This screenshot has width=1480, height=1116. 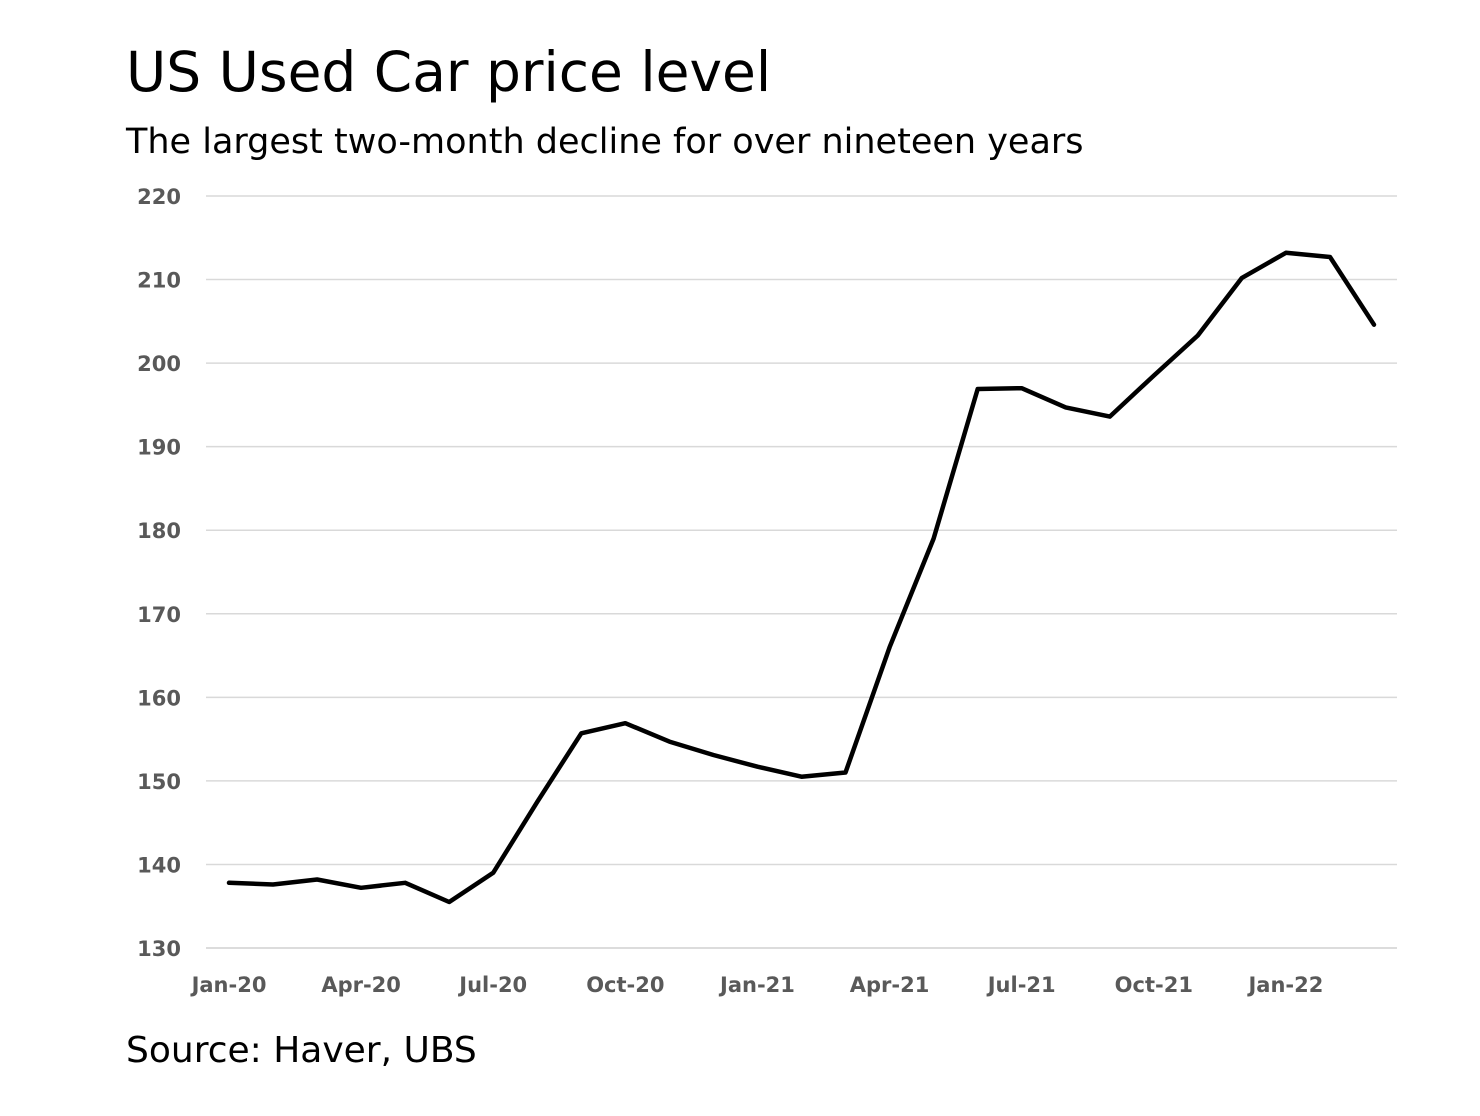 I want to click on y-tick-label: 210, so click(x=159, y=281).